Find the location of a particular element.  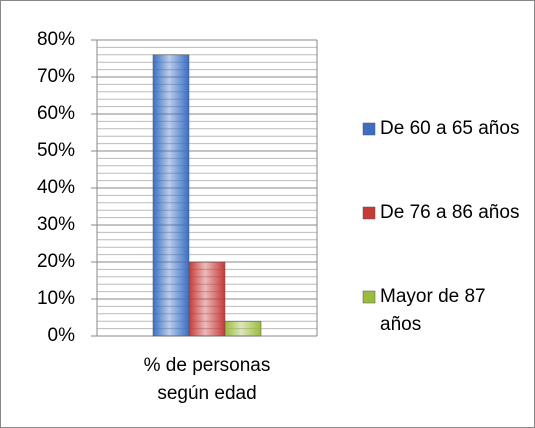

y-tick-label: 10% is located at coordinates (56, 298).